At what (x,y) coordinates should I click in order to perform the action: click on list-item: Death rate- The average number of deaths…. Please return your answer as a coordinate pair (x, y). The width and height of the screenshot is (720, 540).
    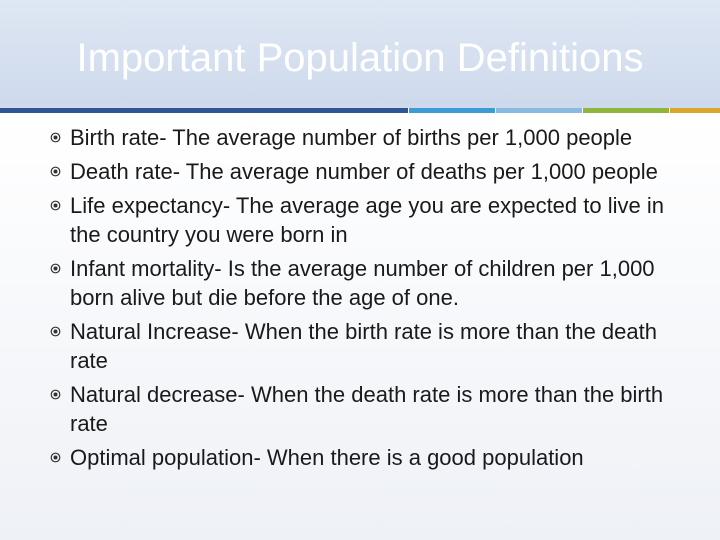
    Looking at the image, I should click on (360, 171).